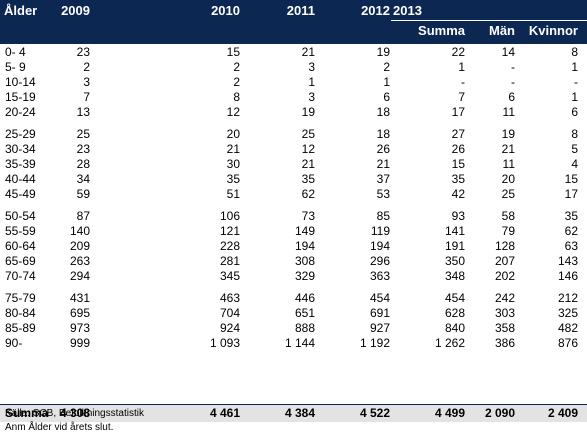  I want to click on cell-2012: 53, so click(383, 194).